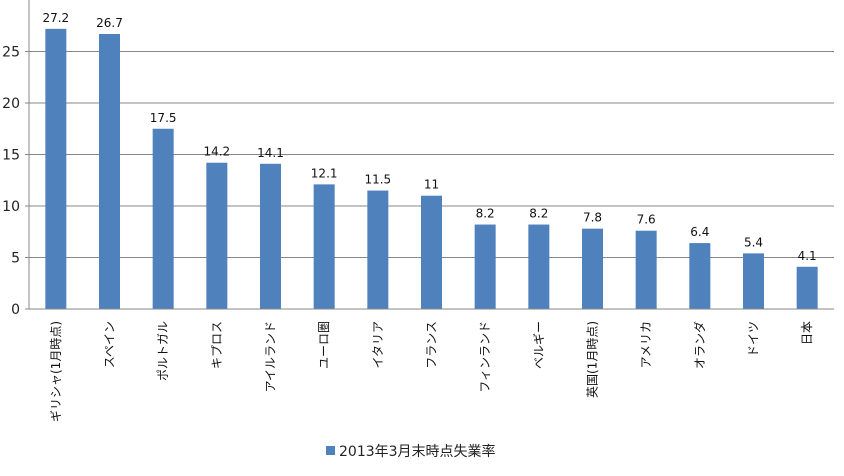 This screenshot has width=844, height=476. I want to click on data-label: 17.5, so click(163, 118).